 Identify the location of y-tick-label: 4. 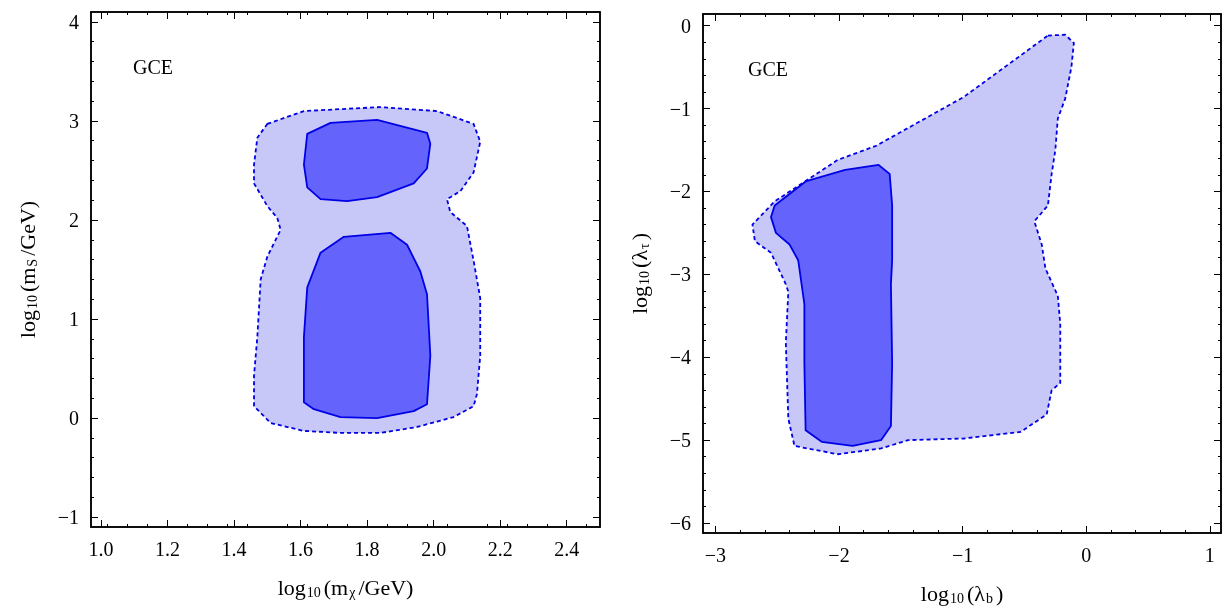
(74, 21).